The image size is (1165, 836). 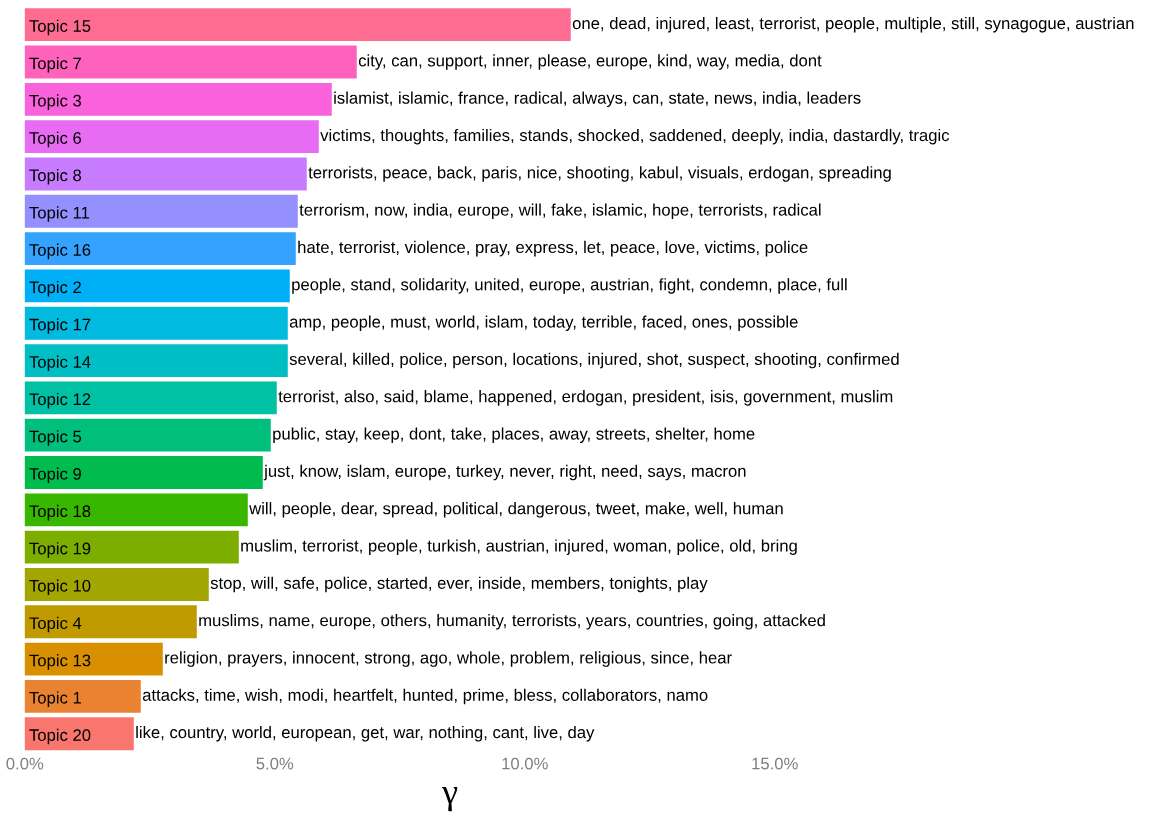 What do you see at coordinates (853, 24) in the screenshot?
I see `annotation: one, dead, injured, least, terrorist, people, multiple, still, synagogue, austrian` at bounding box center [853, 24].